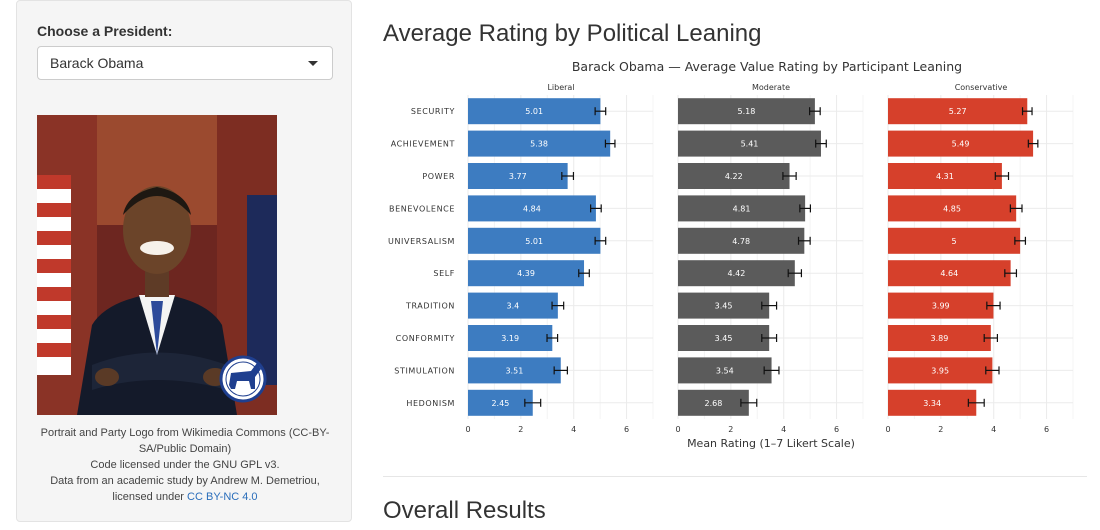 The height and width of the screenshot is (530, 1100). I want to click on panel-header: Liberal, so click(560, 87).